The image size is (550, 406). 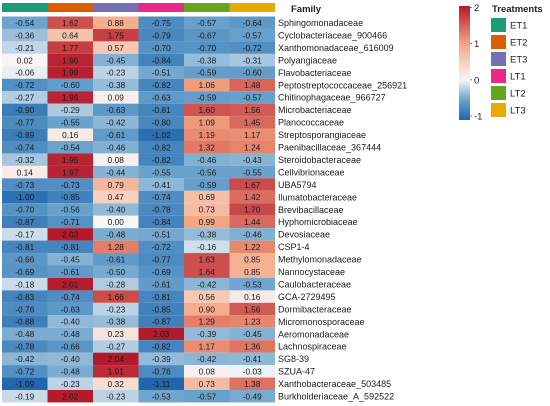 I want to click on cell-value-label: 1.06, so click(x=207, y=85).